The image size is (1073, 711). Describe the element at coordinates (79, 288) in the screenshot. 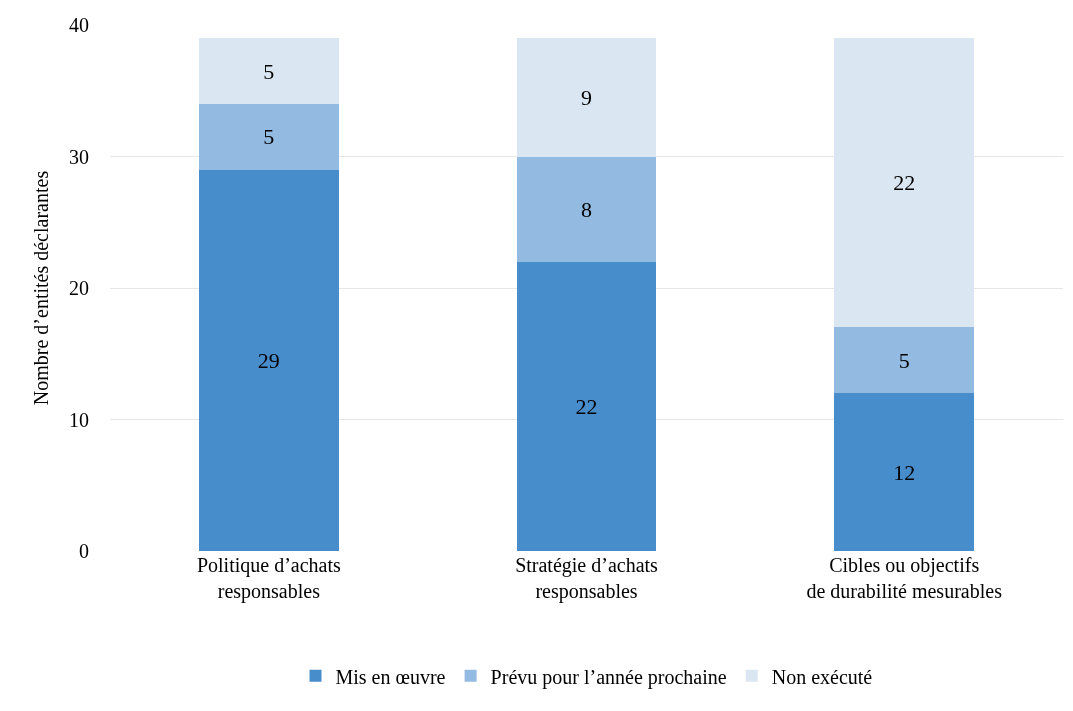

I see `y-tick-label: 20` at that location.